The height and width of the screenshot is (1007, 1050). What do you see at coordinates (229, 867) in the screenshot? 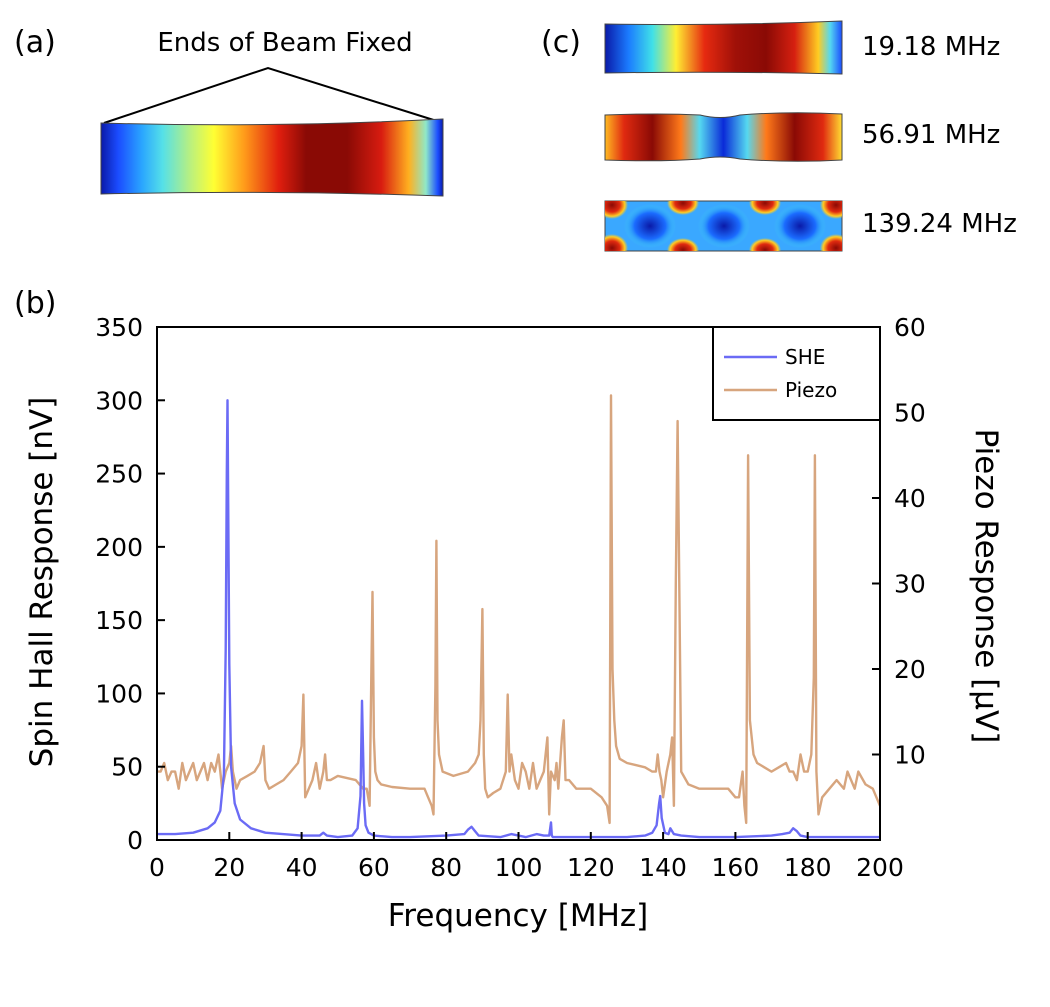
I see `x-tick-label: 20` at bounding box center [229, 867].